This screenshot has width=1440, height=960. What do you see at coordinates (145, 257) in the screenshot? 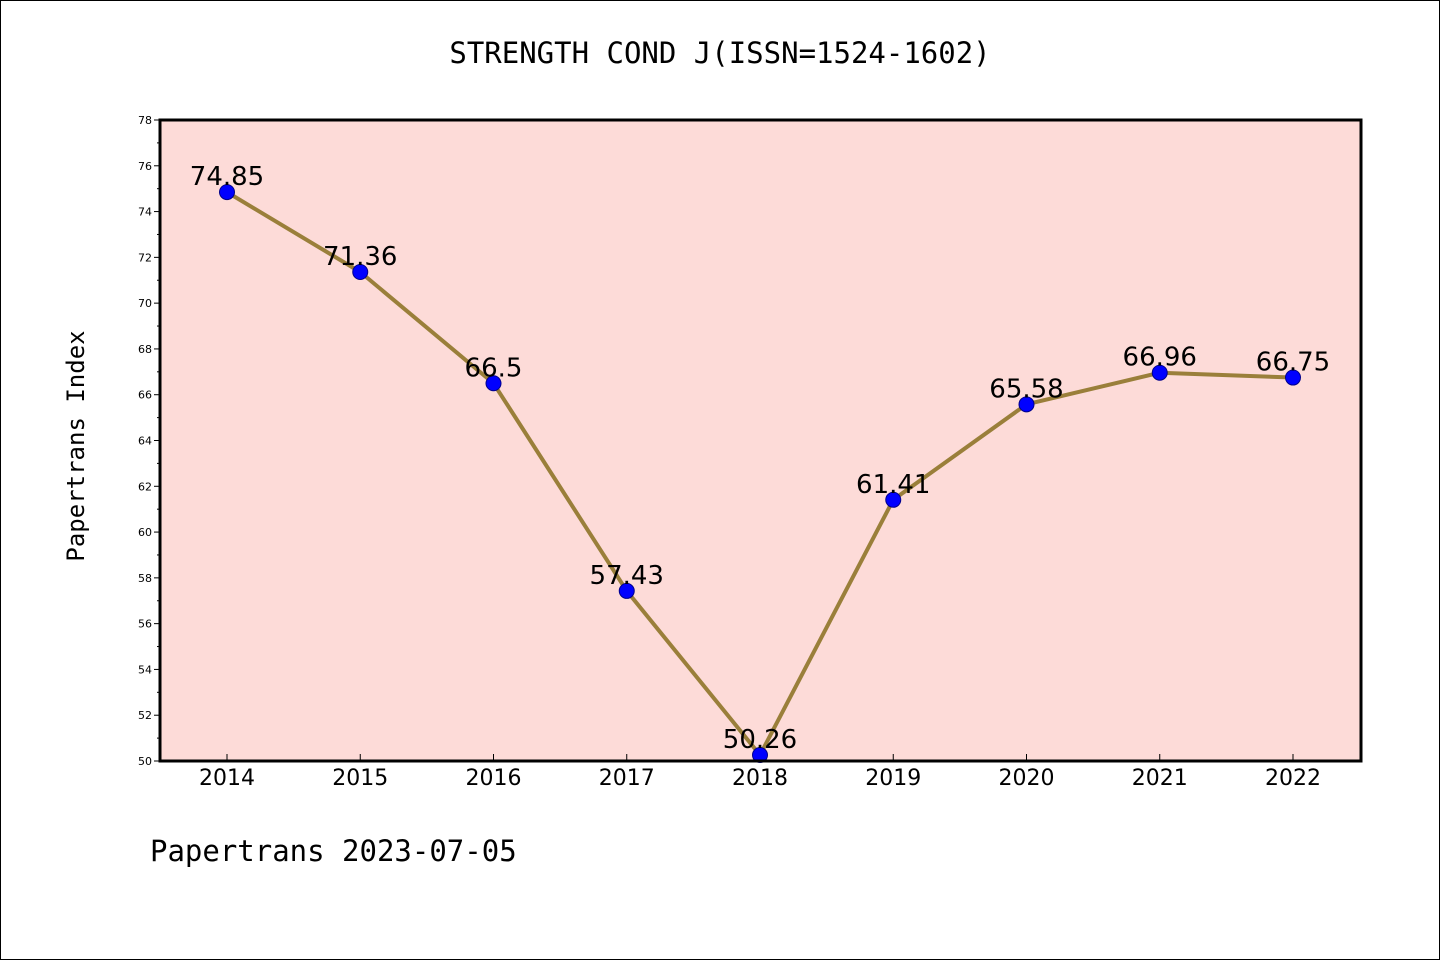
I see `y-tick-label: 72` at bounding box center [145, 257].